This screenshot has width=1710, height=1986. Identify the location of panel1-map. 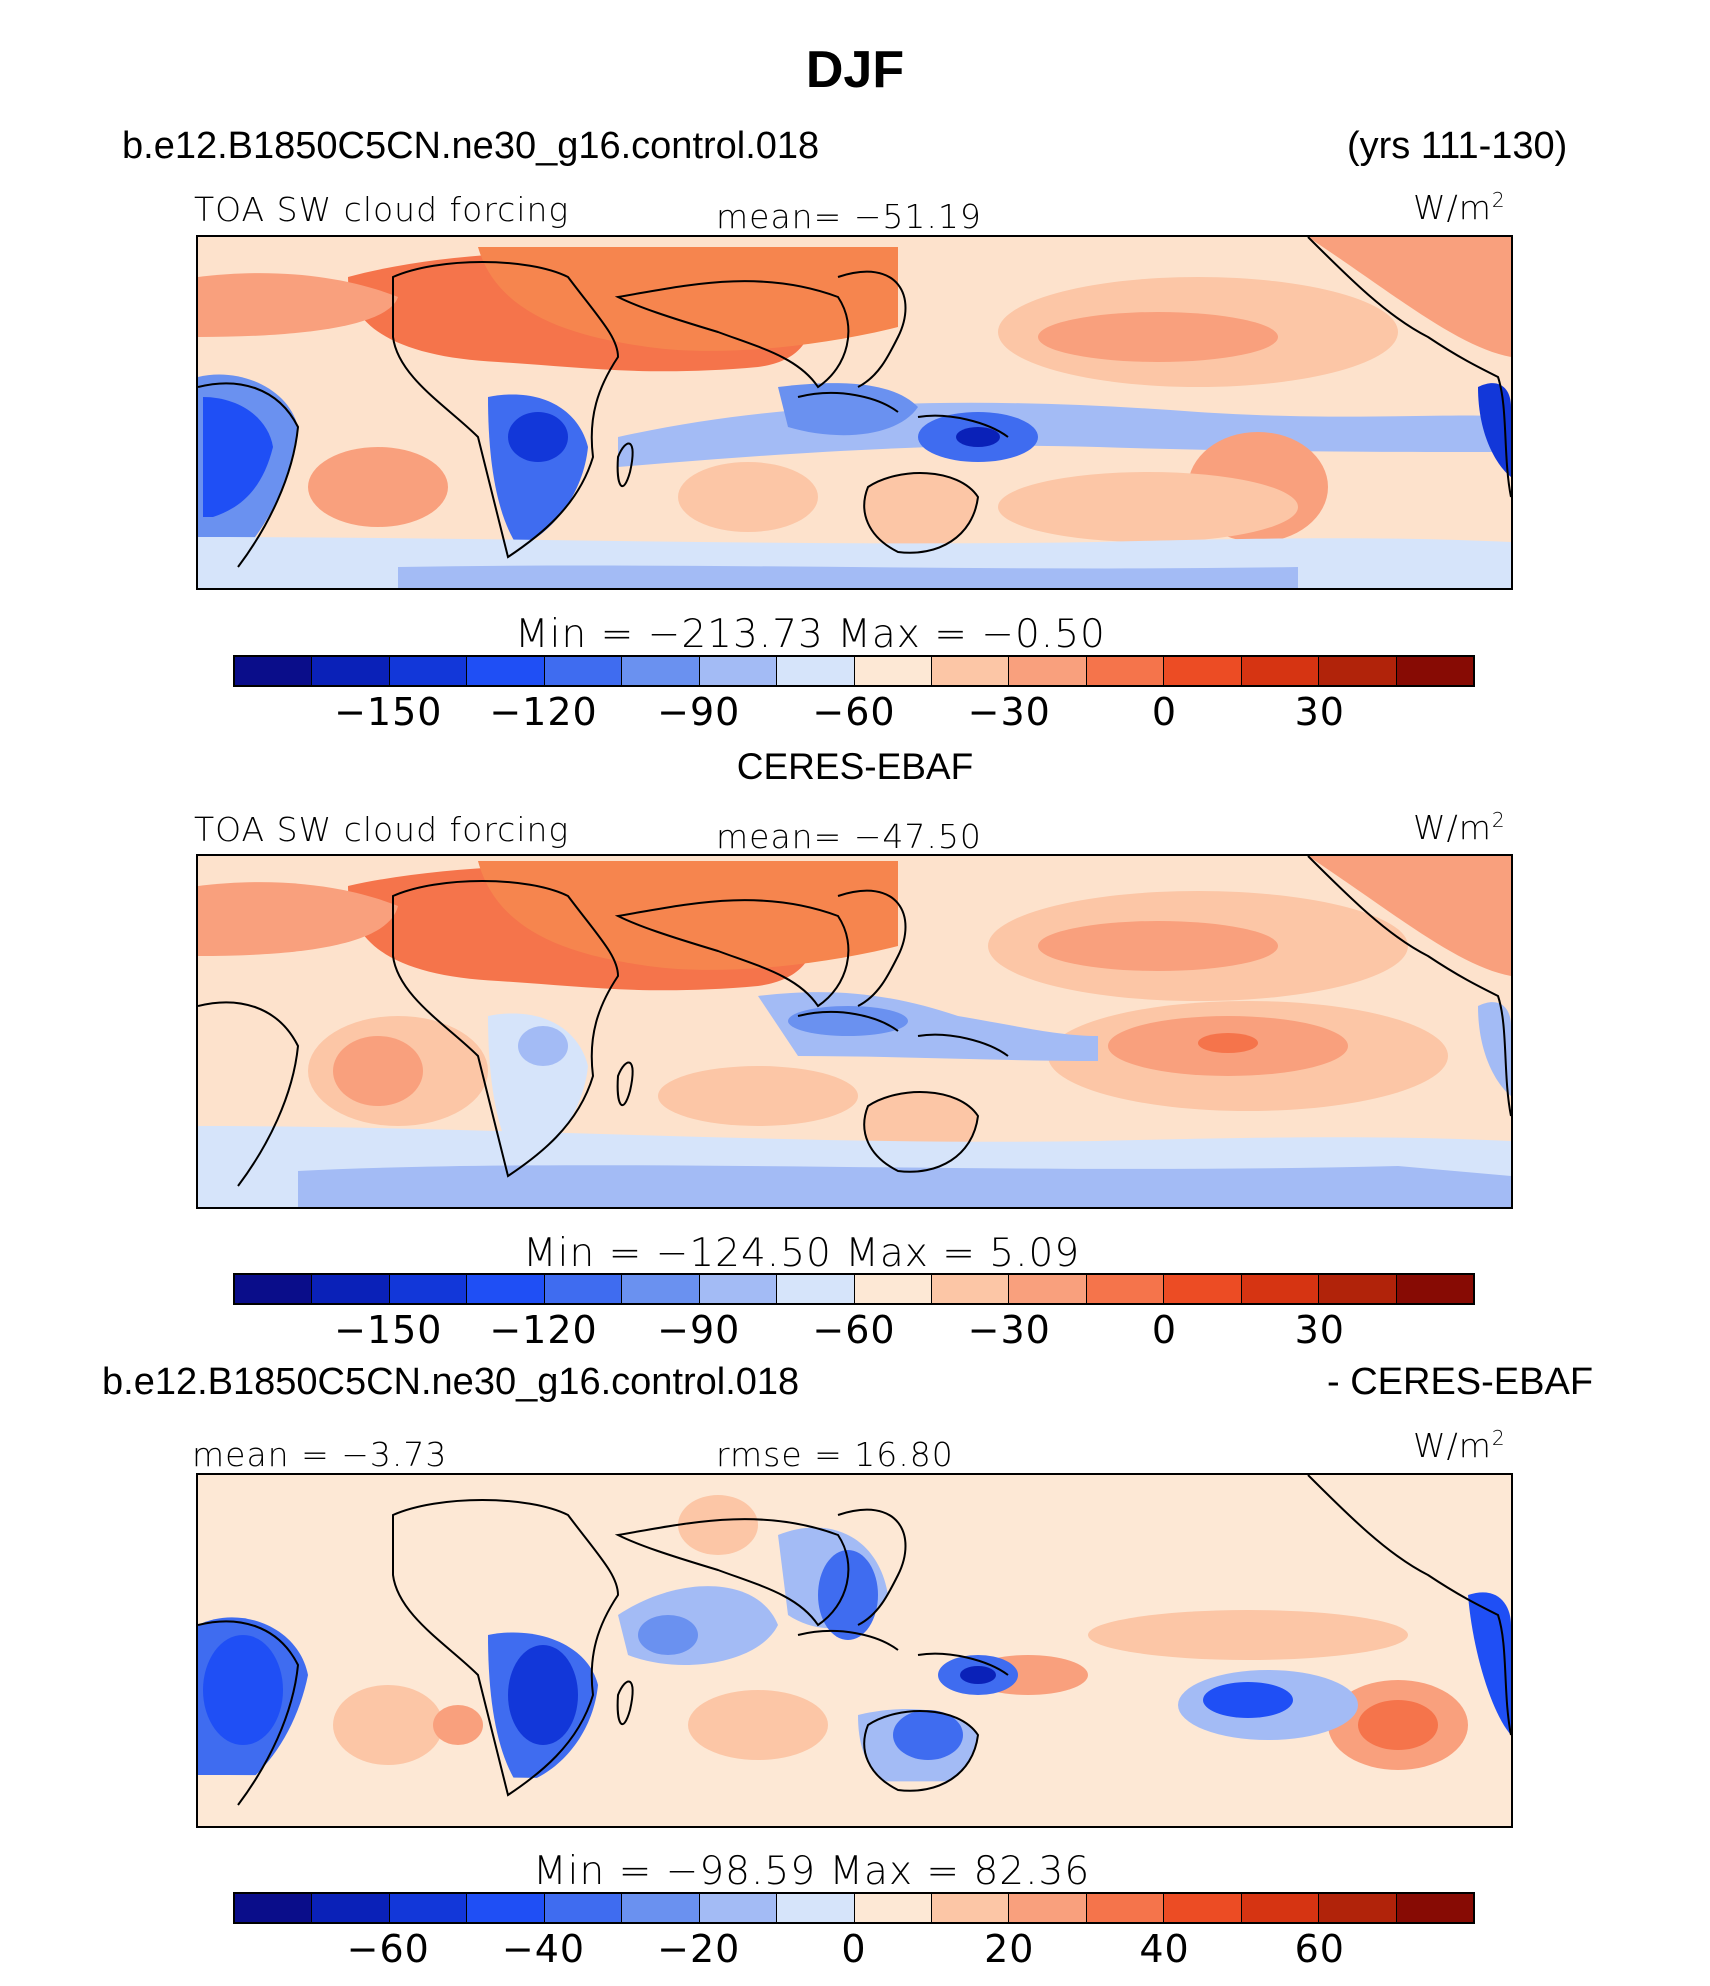
(854, 412).